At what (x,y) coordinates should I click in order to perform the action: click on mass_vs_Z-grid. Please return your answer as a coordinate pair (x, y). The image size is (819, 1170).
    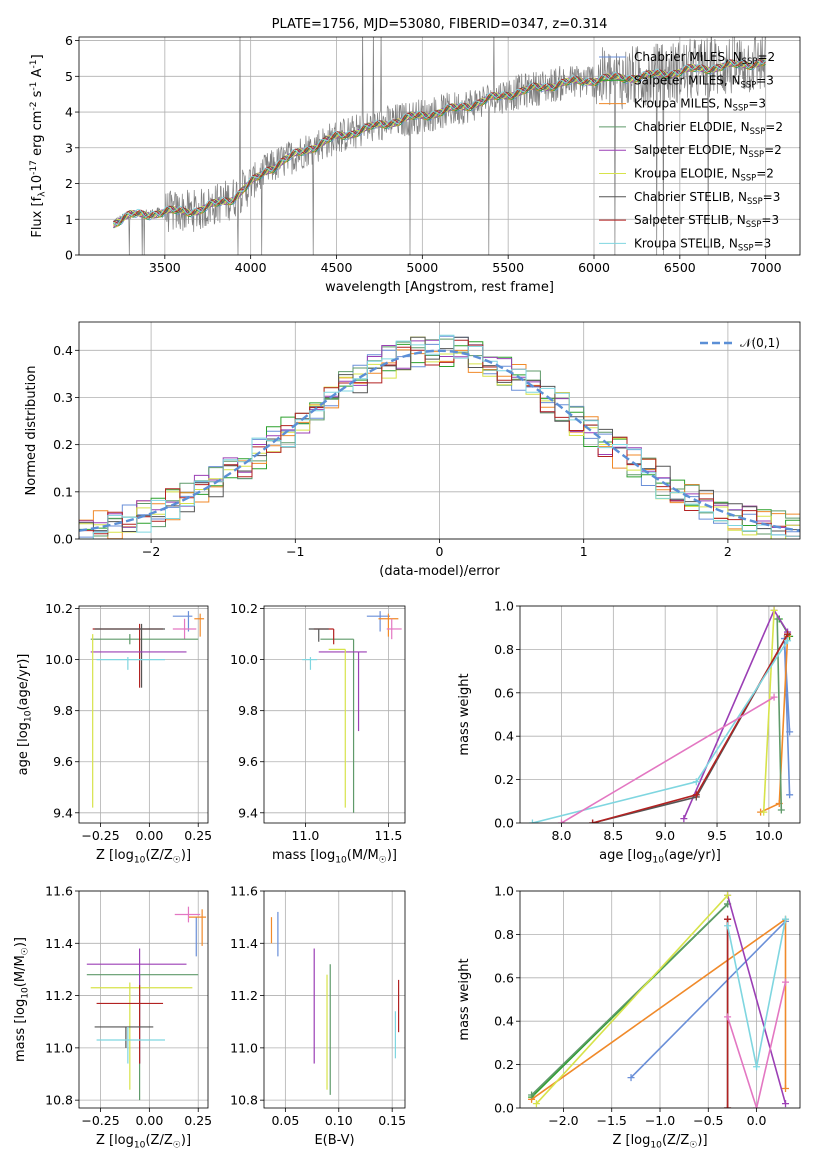
    Looking at the image, I should click on (143, 999).